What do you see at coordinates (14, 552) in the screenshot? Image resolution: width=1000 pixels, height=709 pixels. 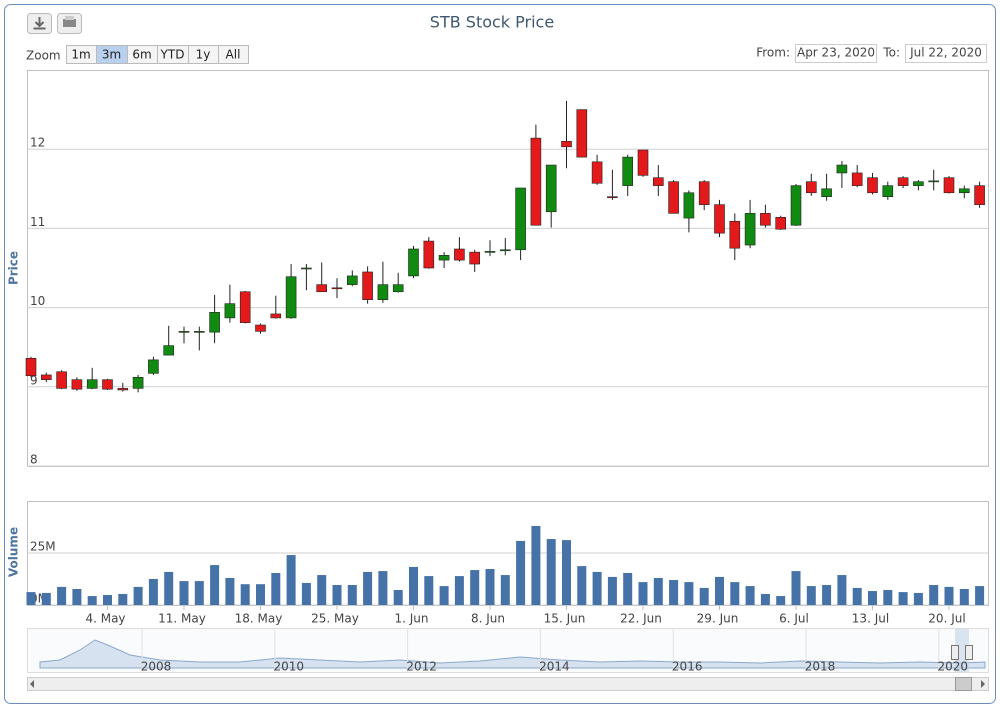 I see `y-axis-title: Volume` at bounding box center [14, 552].